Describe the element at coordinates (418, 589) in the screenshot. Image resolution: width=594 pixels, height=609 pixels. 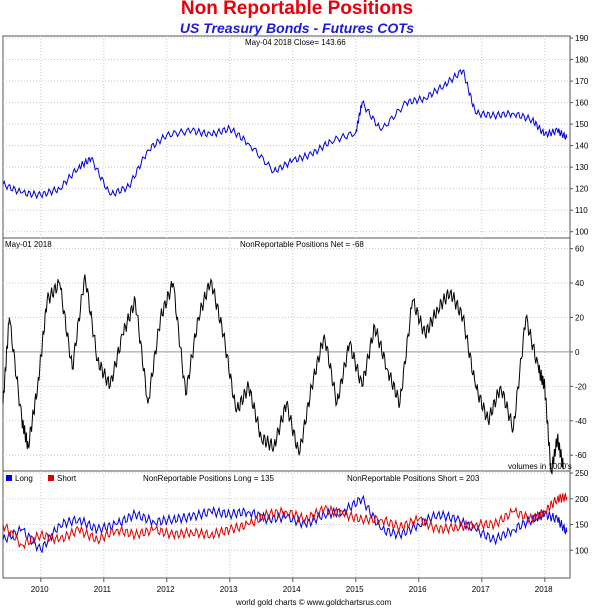
I see `x-tick-label: 2016` at that location.